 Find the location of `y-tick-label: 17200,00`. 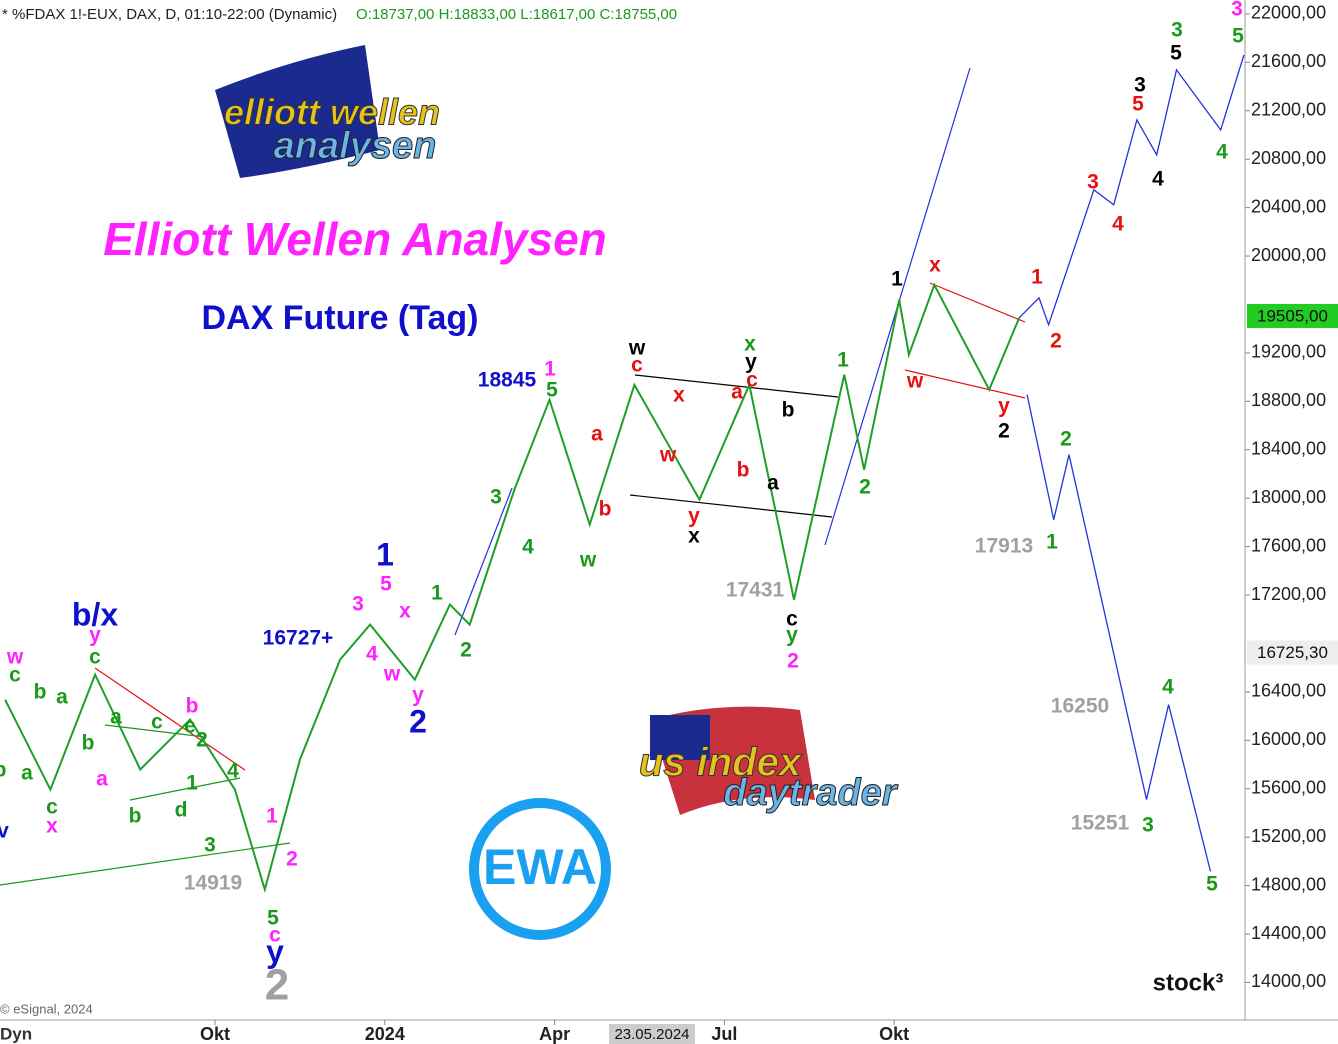

y-tick-label: 17200,00 is located at coordinates (1288, 594).